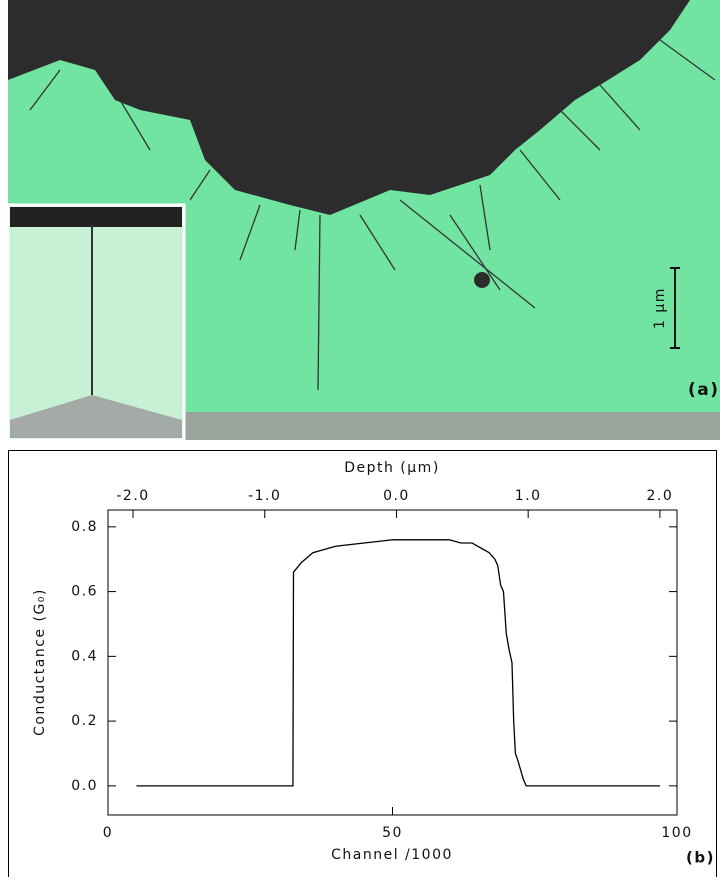 The image size is (720, 881). What do you see at coordinates (704, 390) in the screenshot?
I see `panel-label: (a)` at bounding box center [704, 390].